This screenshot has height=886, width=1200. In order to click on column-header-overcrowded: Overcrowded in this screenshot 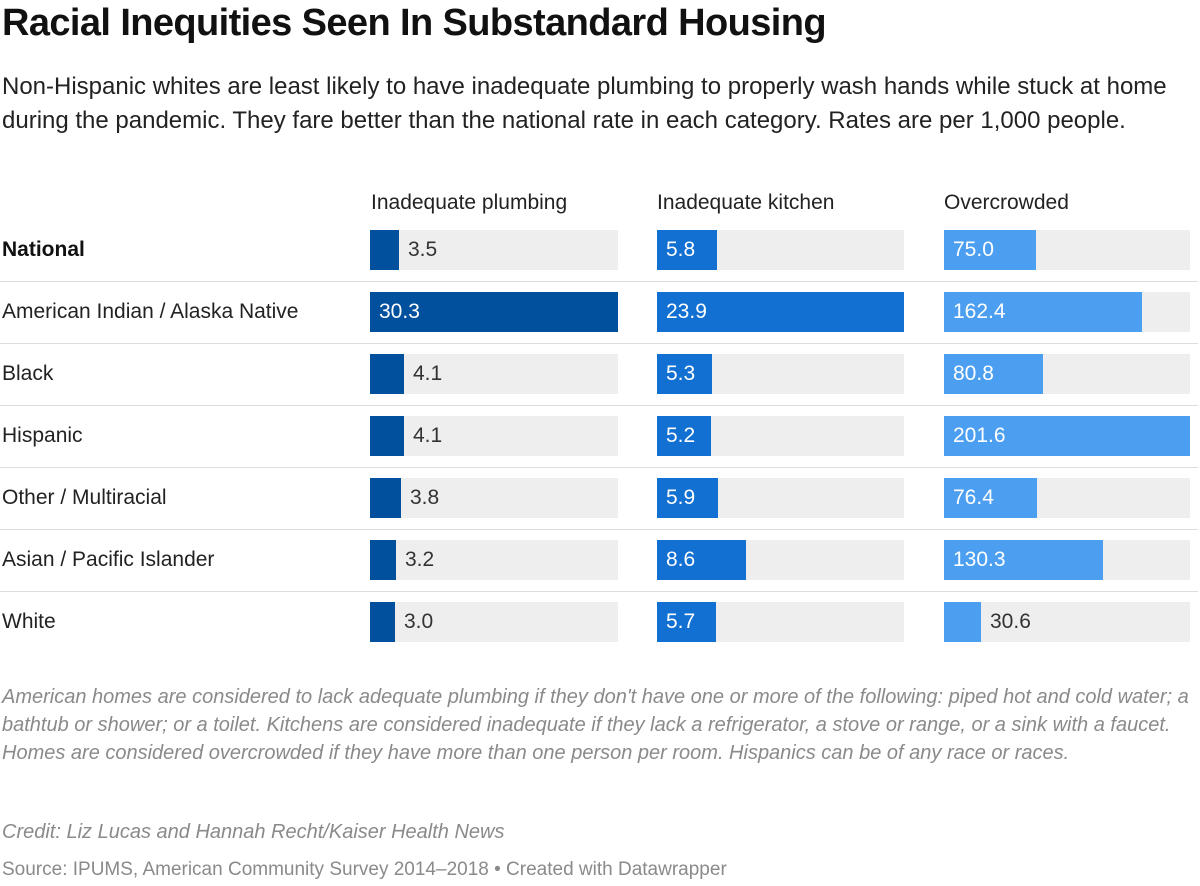, I will do `click(1006, 202)`.